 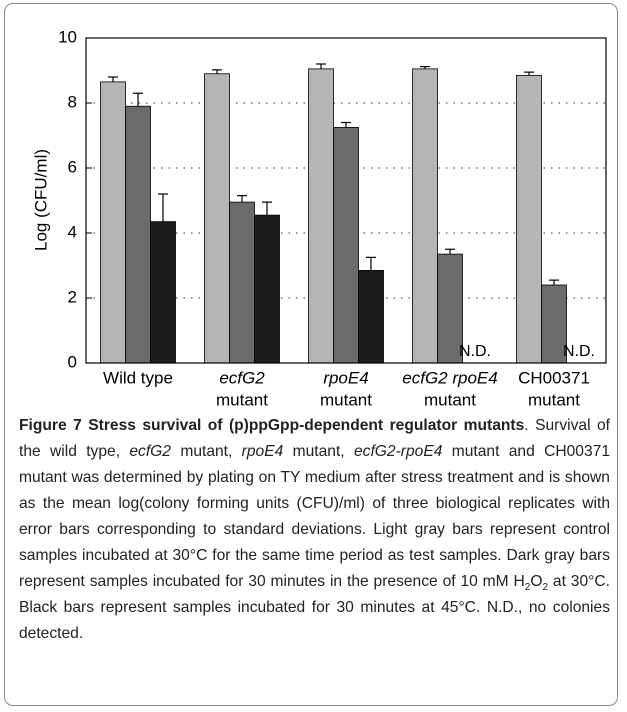 What do you see at coordinates (150, 451) in the screenshot?
I see `caption-text: ecfG2` at bounding box center [150, 451].